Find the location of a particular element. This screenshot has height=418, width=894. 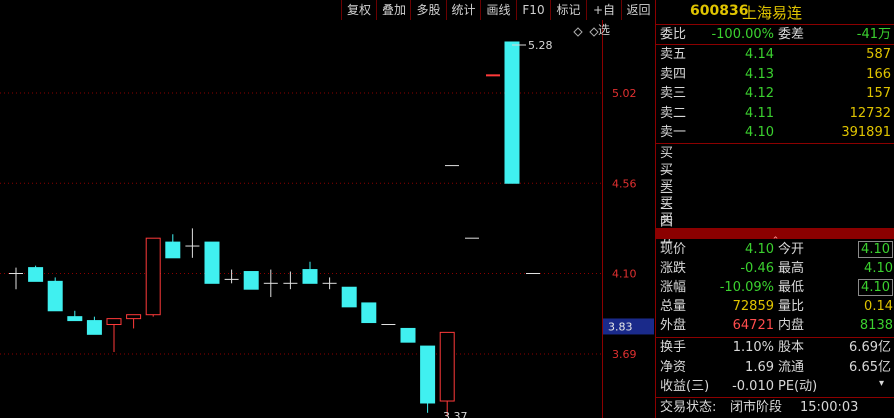

stat-label: 外盘 is located at coordinates (673, 325).